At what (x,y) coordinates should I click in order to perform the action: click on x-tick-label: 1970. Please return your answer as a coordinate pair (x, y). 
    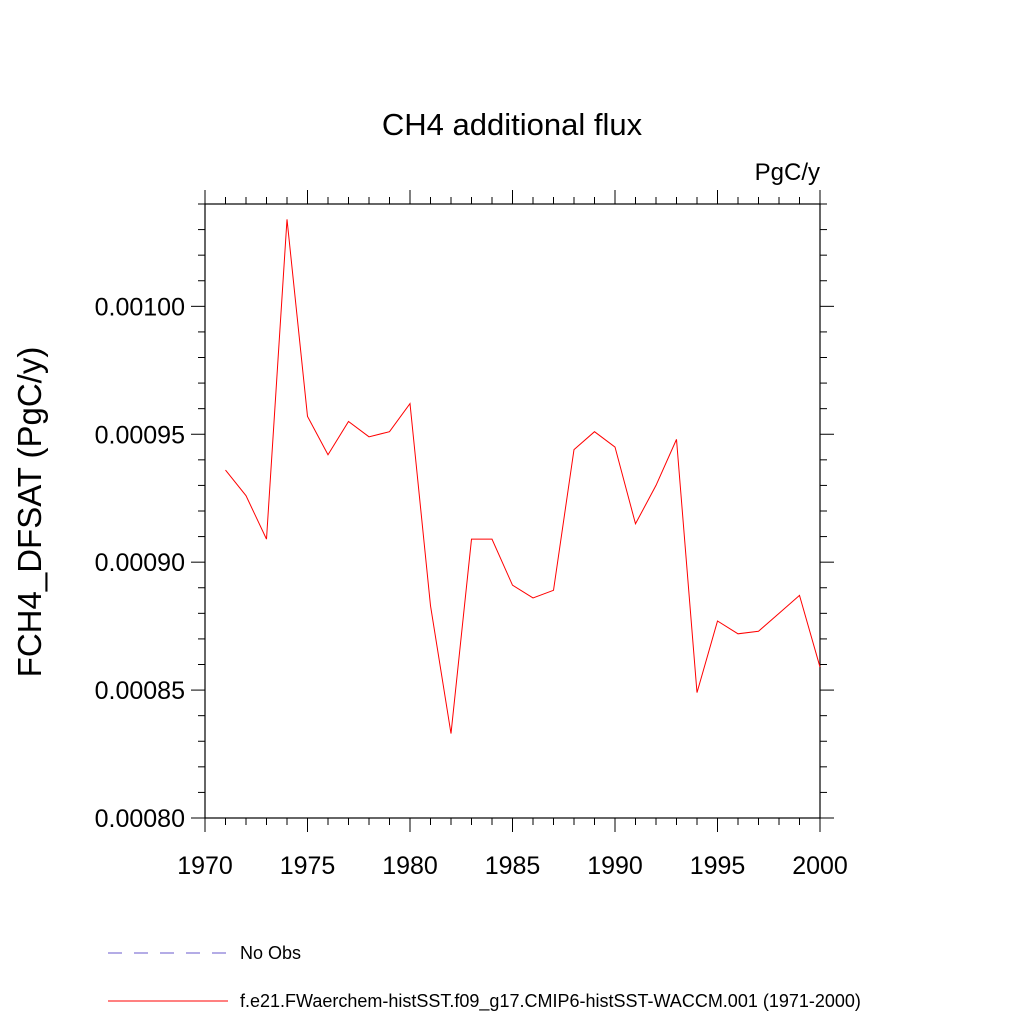
    Looking at the image, I should click on (205, 866).